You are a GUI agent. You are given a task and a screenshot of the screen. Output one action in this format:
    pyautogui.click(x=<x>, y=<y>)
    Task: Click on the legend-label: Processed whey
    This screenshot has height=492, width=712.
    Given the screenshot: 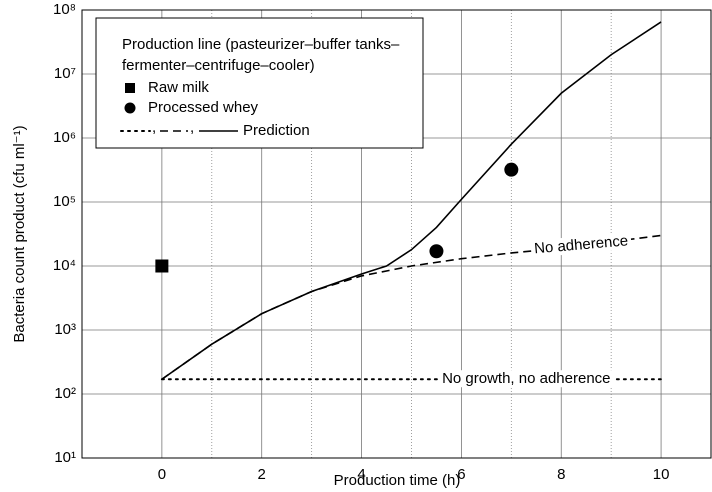 What is the action you would take?
    pyautogui.click(x=203, y=107)
    